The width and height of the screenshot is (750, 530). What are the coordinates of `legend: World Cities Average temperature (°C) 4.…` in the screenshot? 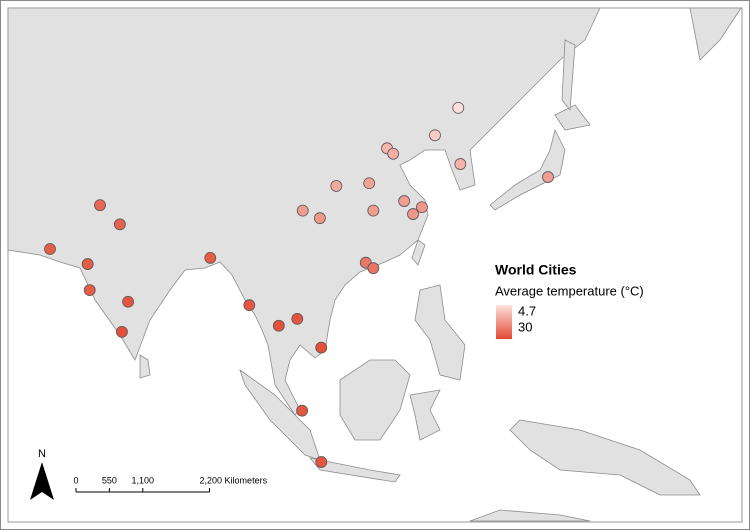 It's located at (569, 300).